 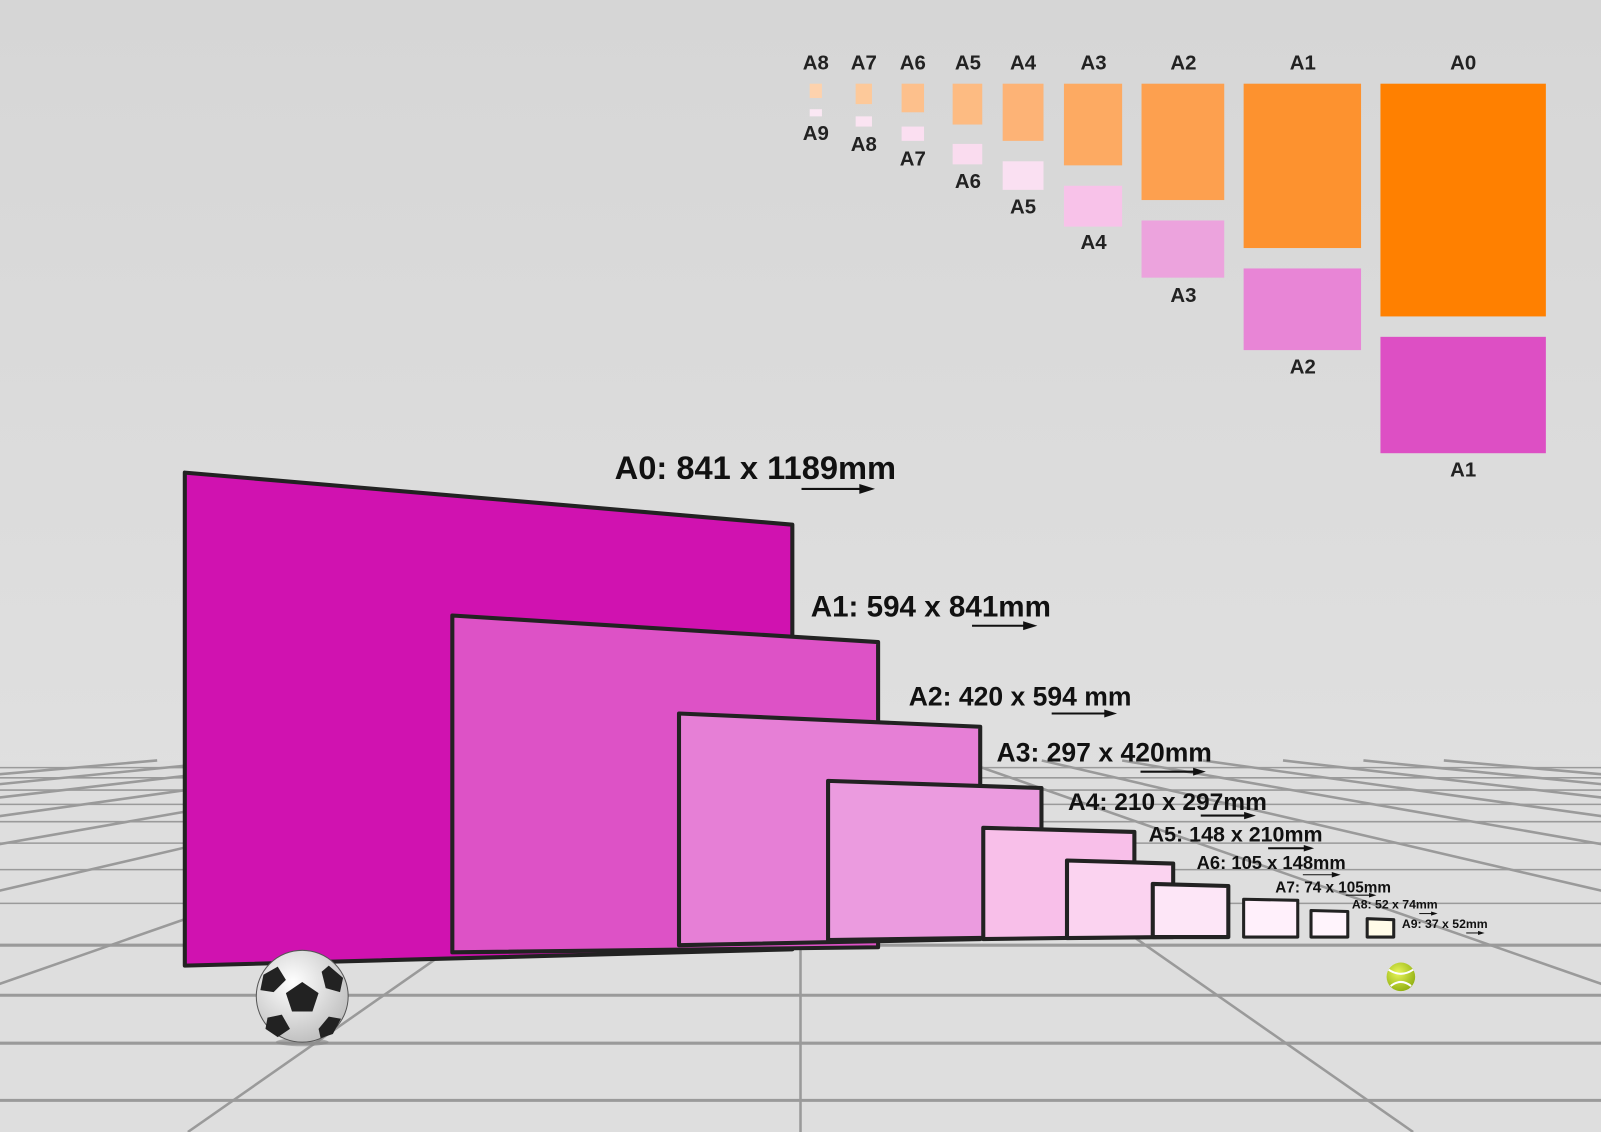 I want to click on sheet-label: A9: 37 x 52mm, so click(x=1445, y=924).